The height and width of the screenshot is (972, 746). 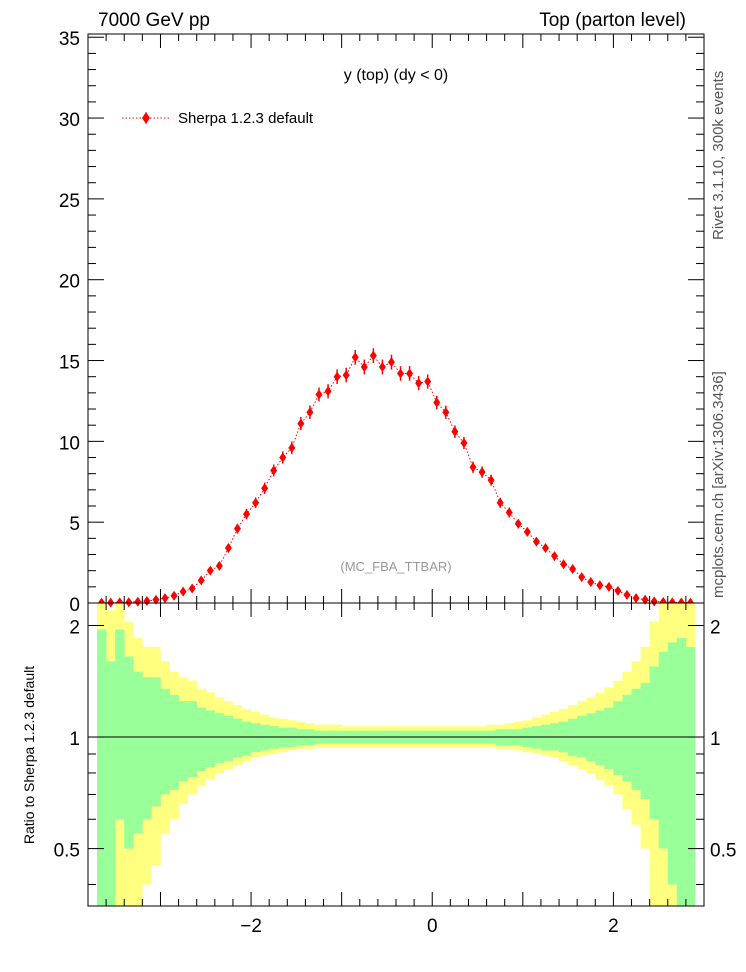 What do you see at coordinates (74, 605) in the screenshot?
I see `y-tick-label: 0` at bounding box center [74, 605].